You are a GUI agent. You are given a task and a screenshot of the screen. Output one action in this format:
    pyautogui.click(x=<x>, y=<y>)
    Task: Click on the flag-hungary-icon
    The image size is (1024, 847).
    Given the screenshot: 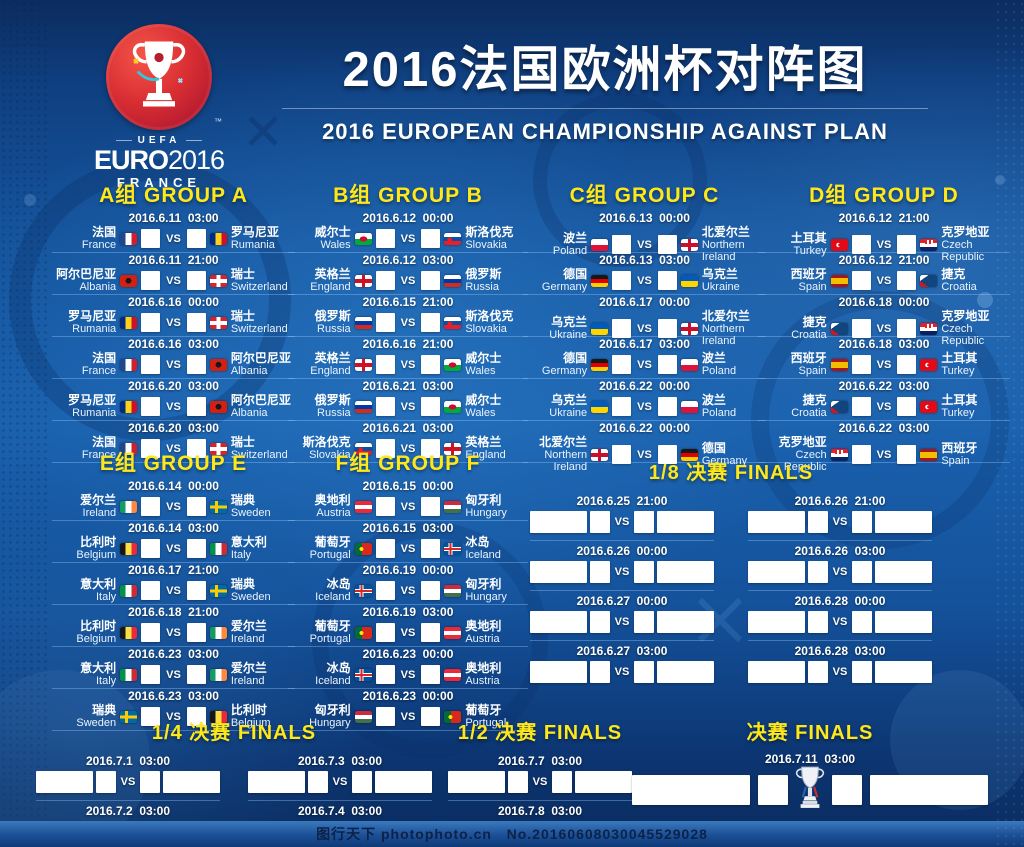 What is the action you would take?
    pyautogui.click(x=453, y=590)
    